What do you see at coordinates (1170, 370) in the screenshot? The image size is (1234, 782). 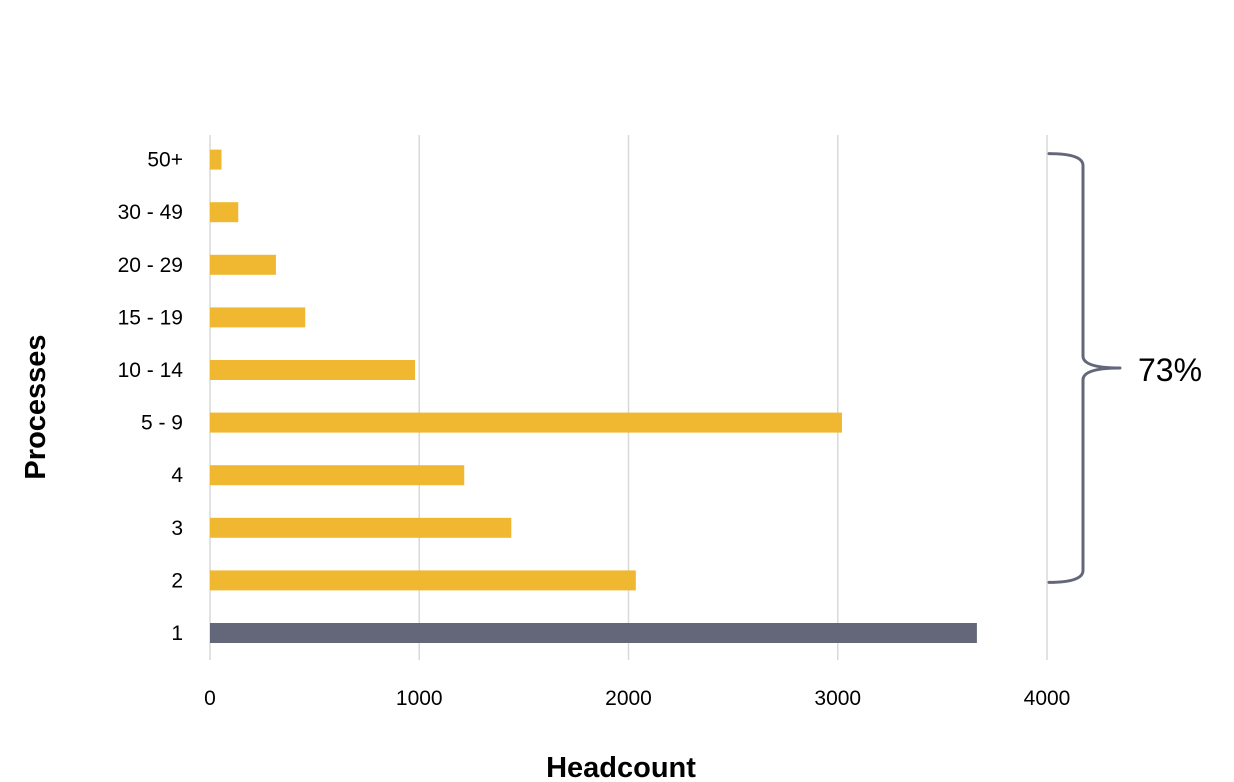 I see `brace-percentage-label: 73%` at bounding box center [1170, 370].